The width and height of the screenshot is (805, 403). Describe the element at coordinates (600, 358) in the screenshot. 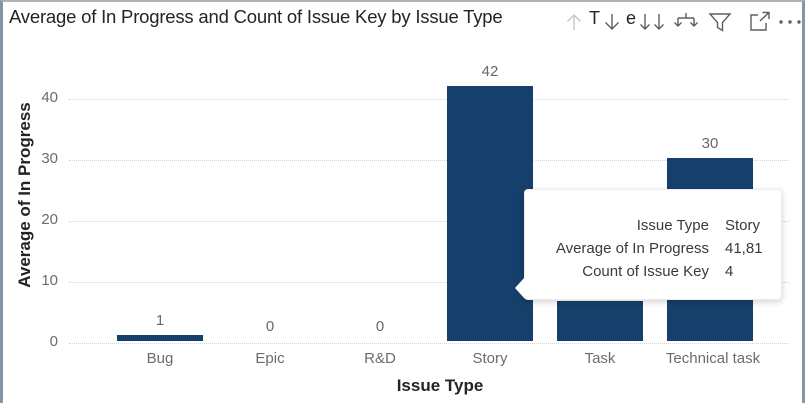

I see `x-category-label: Task` at that location.